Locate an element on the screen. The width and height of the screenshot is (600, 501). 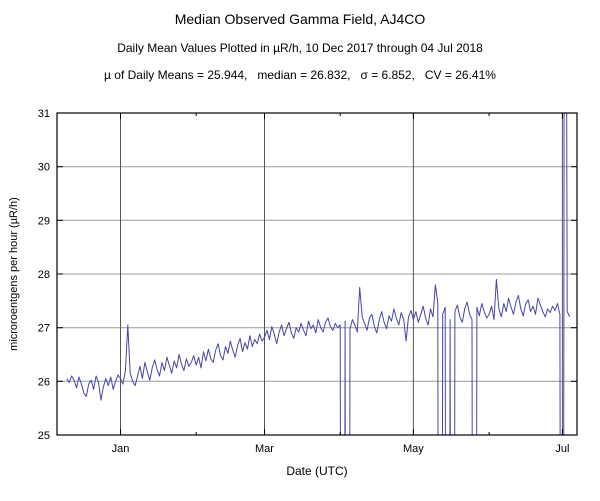
x-tick-label: Jan is located at coordinates (121, 449).